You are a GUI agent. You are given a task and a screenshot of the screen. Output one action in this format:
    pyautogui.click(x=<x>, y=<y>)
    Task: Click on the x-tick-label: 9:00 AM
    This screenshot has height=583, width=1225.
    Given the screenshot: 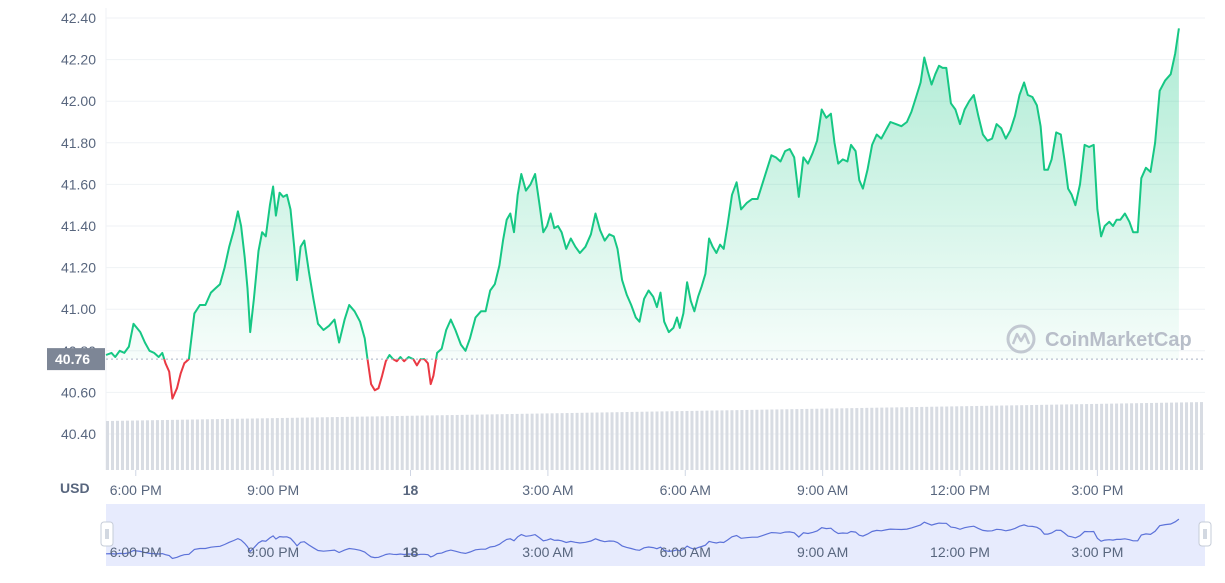 What is the action you would take?
    pyautogui.click(x=822, y=490)
    